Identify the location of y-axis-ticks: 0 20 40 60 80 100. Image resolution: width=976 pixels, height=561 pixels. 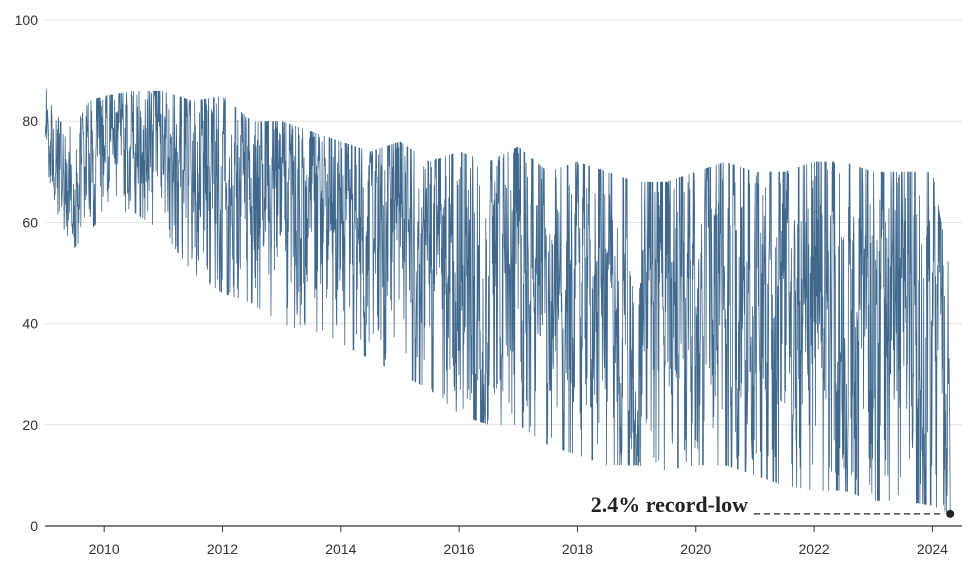
(27, 273).